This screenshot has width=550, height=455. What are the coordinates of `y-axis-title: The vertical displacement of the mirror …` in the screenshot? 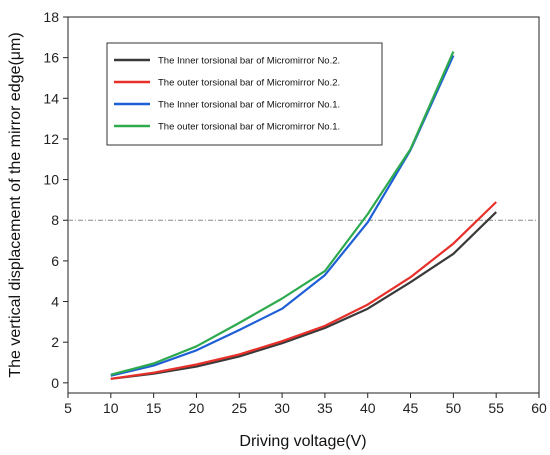 It's located at (15, 204).